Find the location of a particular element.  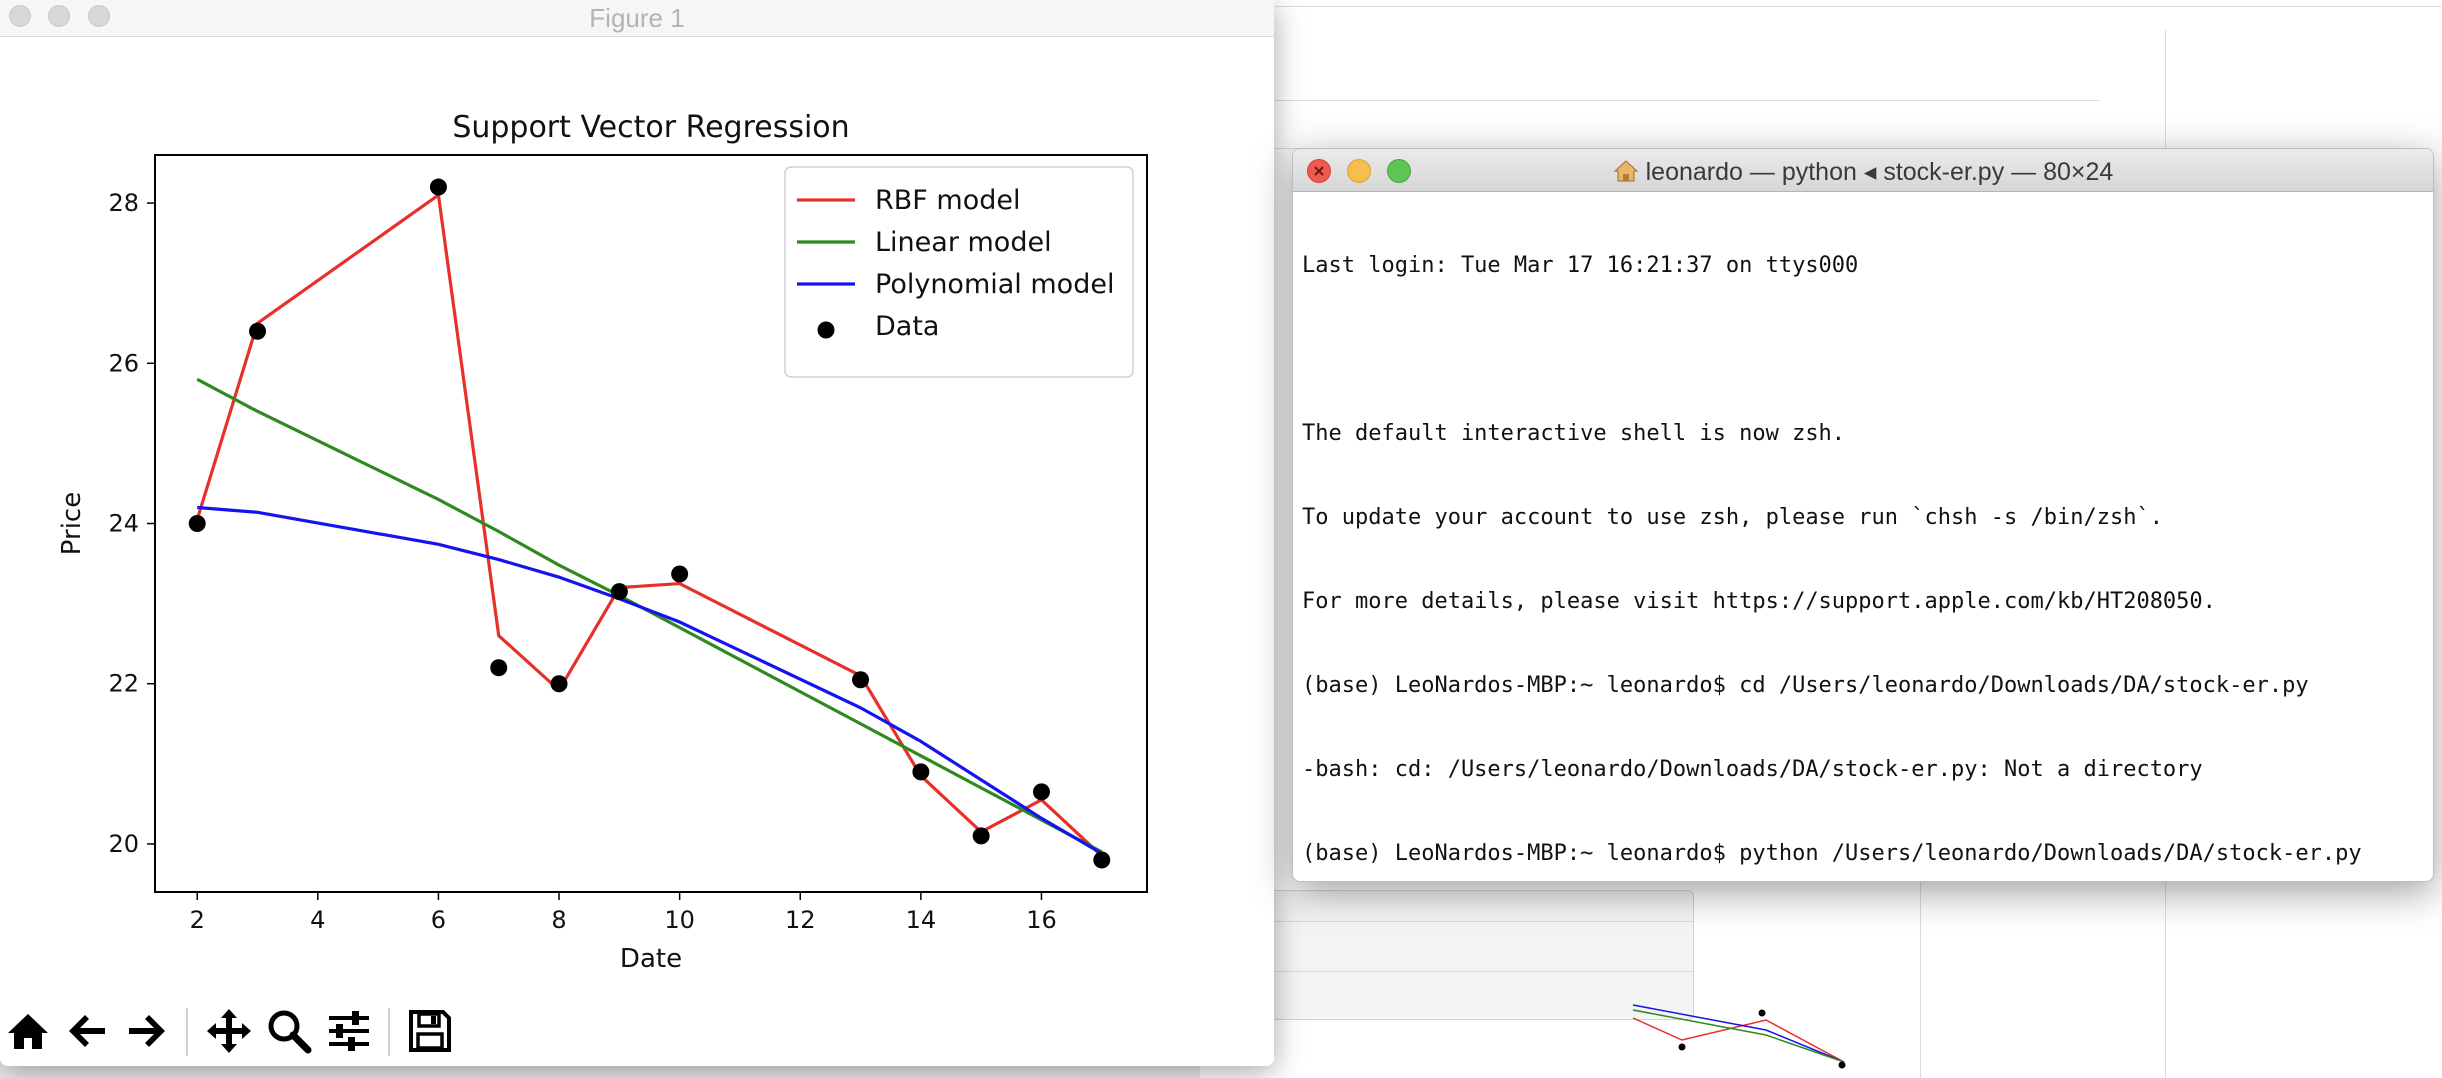

forward-button is located at coordinates (147, 1031).